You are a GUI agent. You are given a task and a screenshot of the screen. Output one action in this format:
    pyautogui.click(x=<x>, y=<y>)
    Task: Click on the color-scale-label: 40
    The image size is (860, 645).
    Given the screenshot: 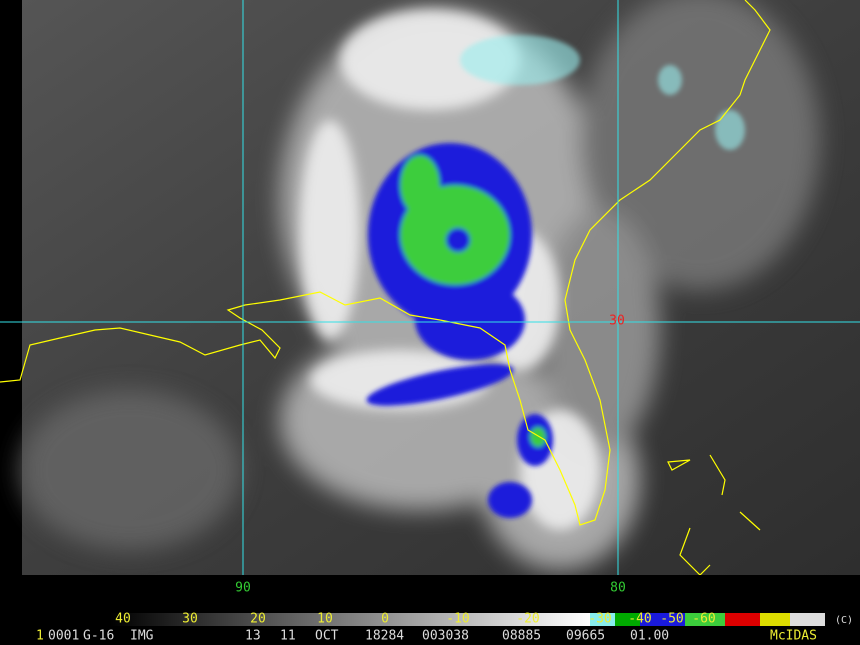 What is the action you would take?
    pyautogui.click(x=123, y=619)
    